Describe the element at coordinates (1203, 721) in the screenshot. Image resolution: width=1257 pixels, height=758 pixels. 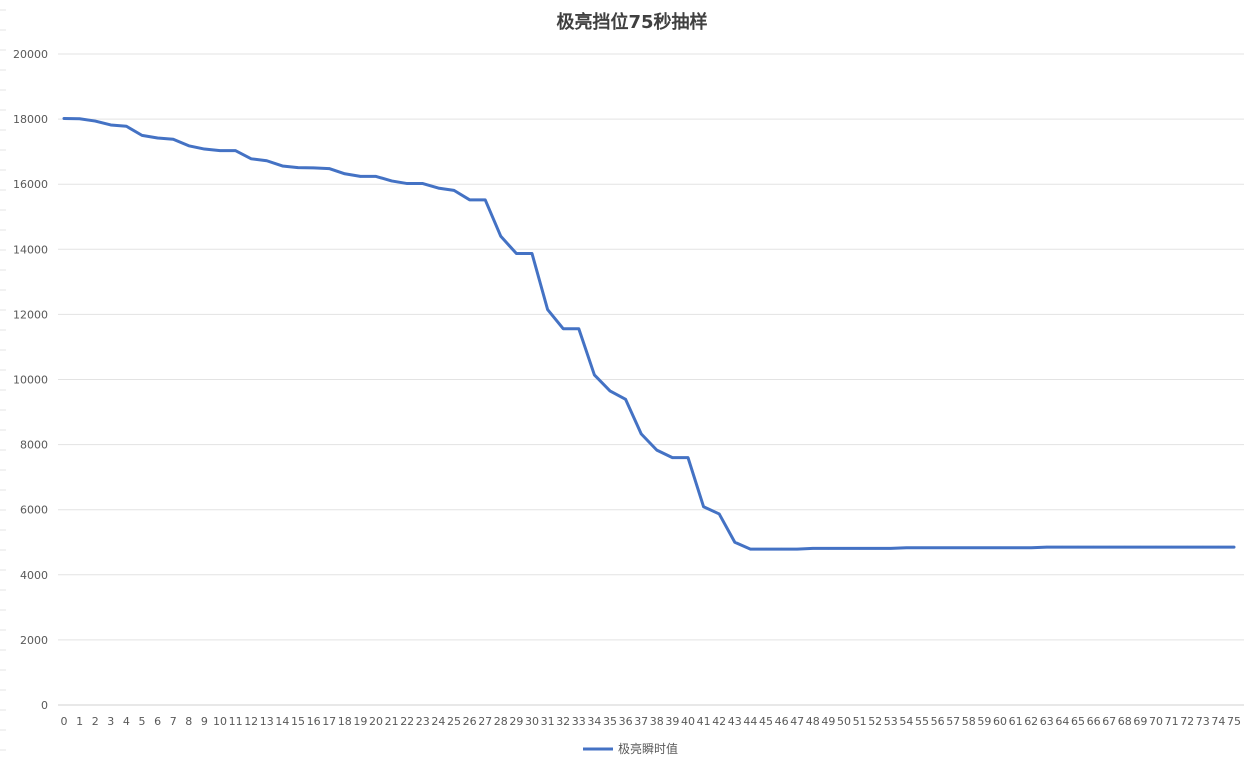
I see `x-tick-label: 73` at that location.